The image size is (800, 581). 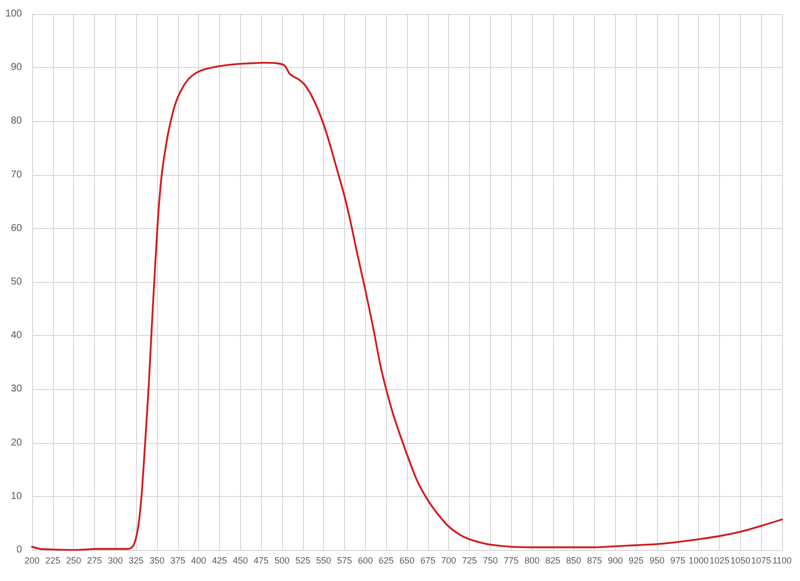 I want to click on x-tick-label: 700, so click(x=448, y=561).